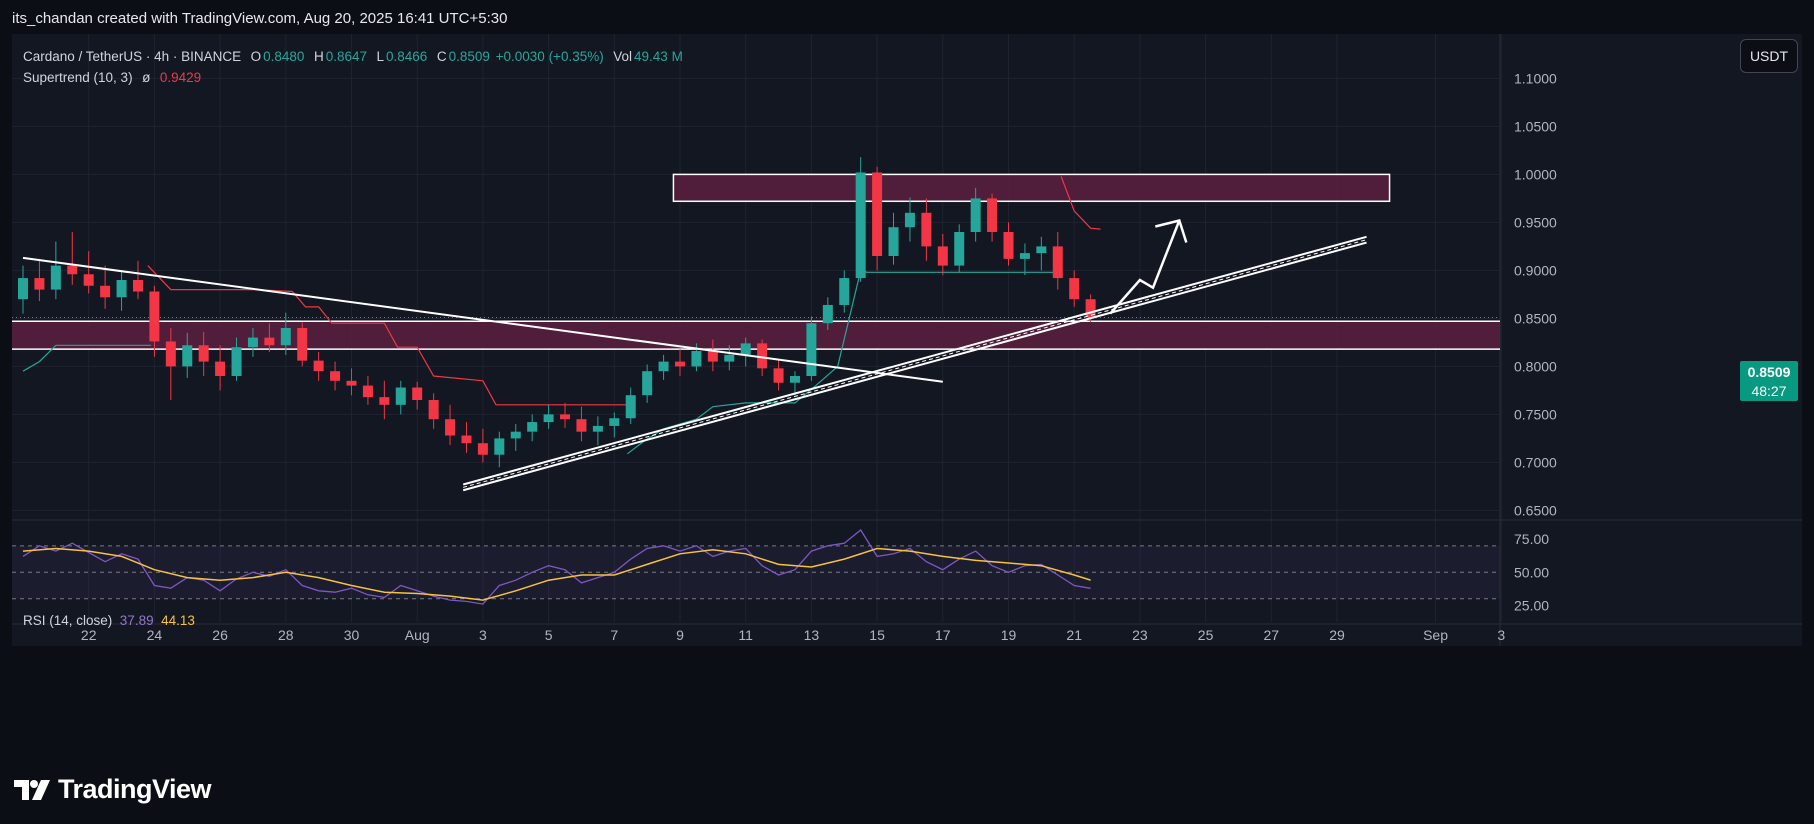  I want to click on bar-countdown: 48:27, so click(1769, 391).